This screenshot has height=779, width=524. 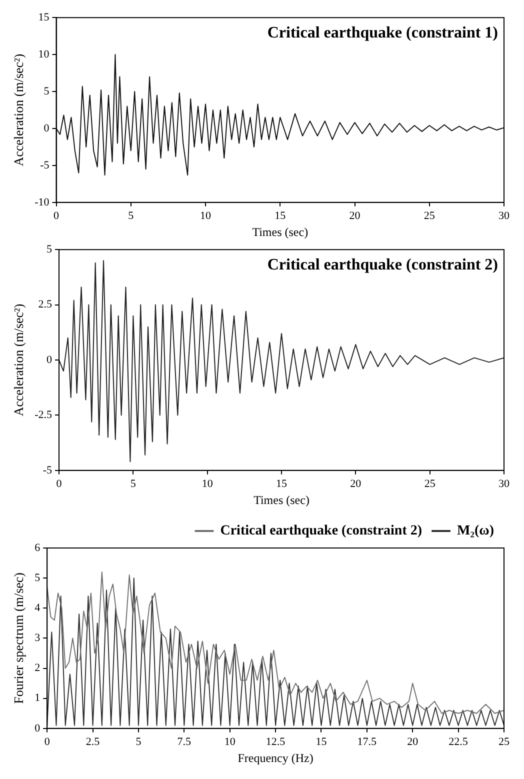 What do you see at coordinates (37, 548) in the screenshot?
I see `y-tick-label: 6` at bounding box center [37, 548].